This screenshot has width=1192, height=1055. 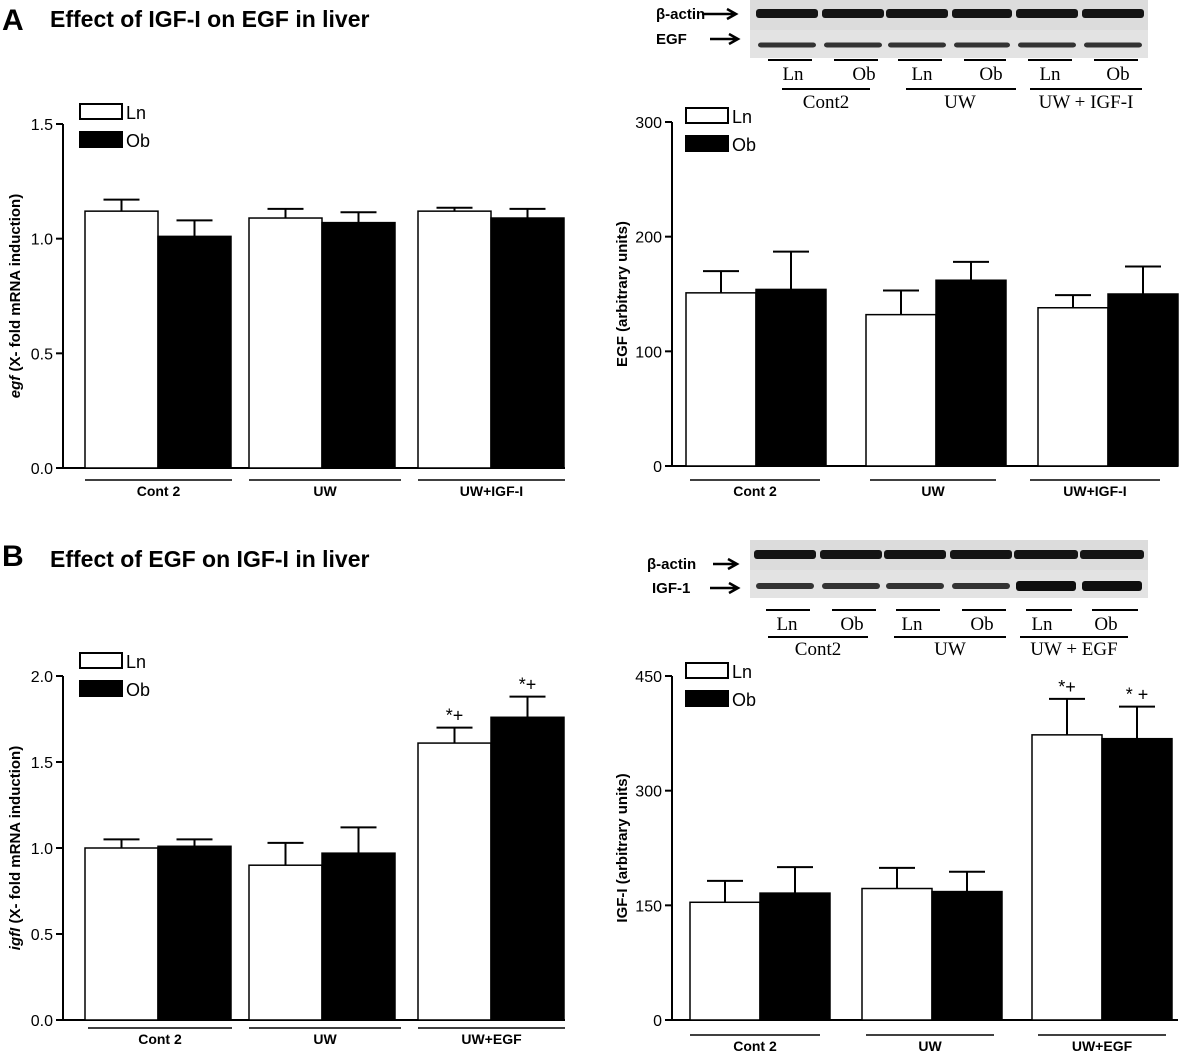 What do you see at coordinates (657, 1021) in the screenshot?
I see `y-tick-label: 0` at bounding box center [657, 1021].